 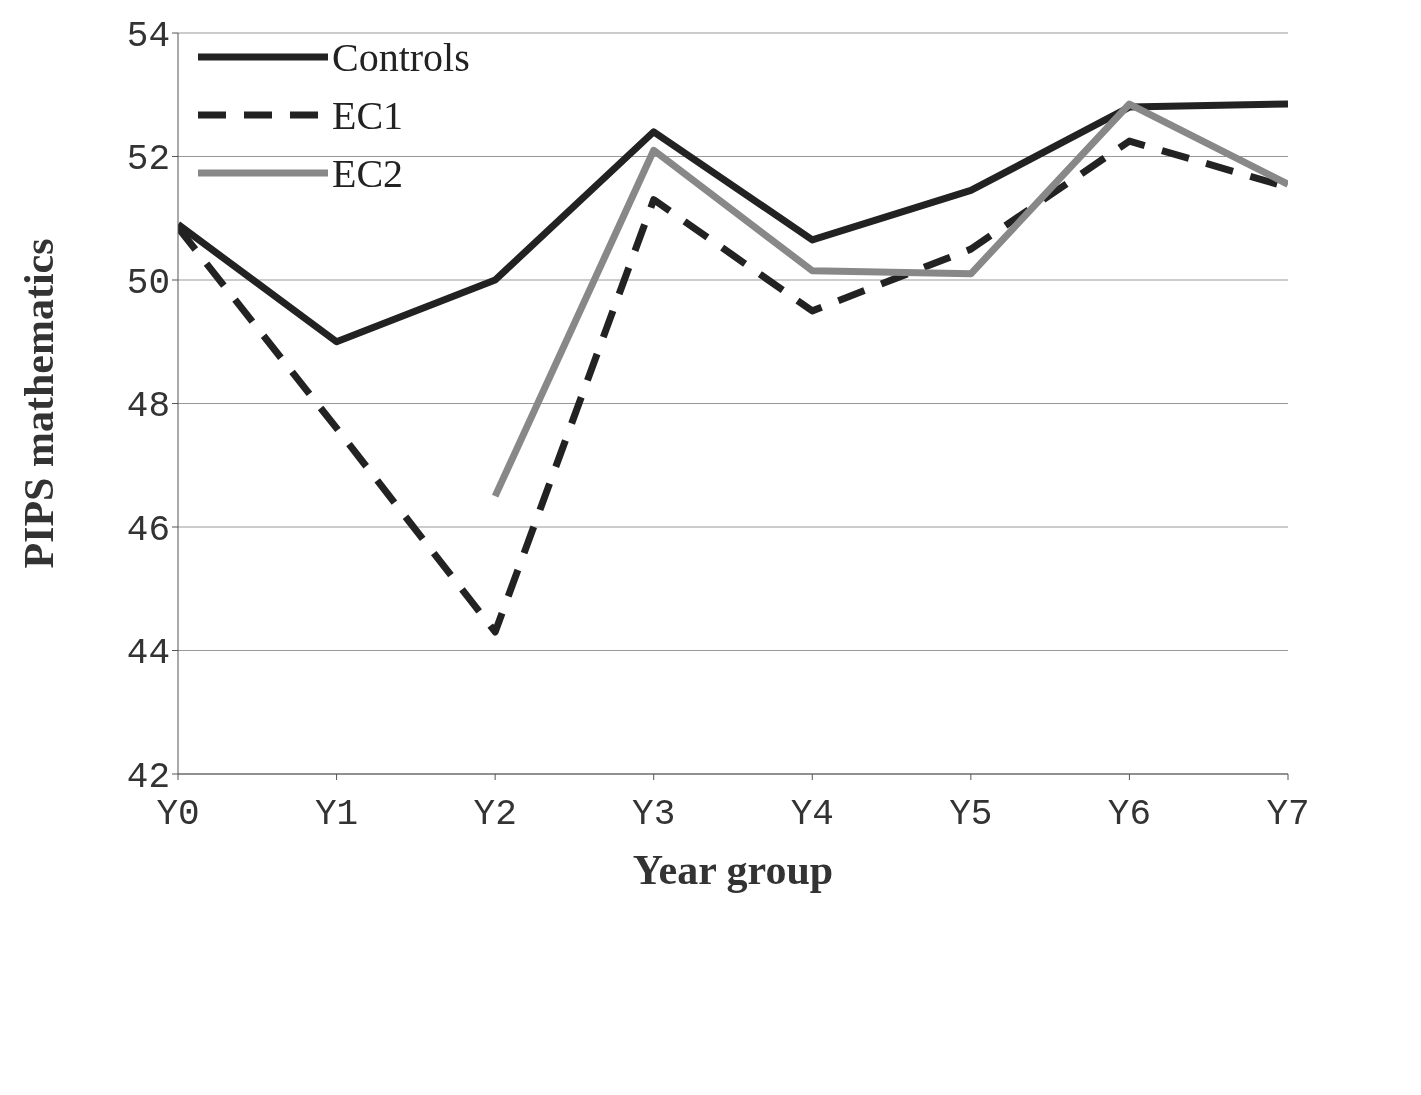 I want to click on x-tick-label: Y1, so click(x=336, y=814).